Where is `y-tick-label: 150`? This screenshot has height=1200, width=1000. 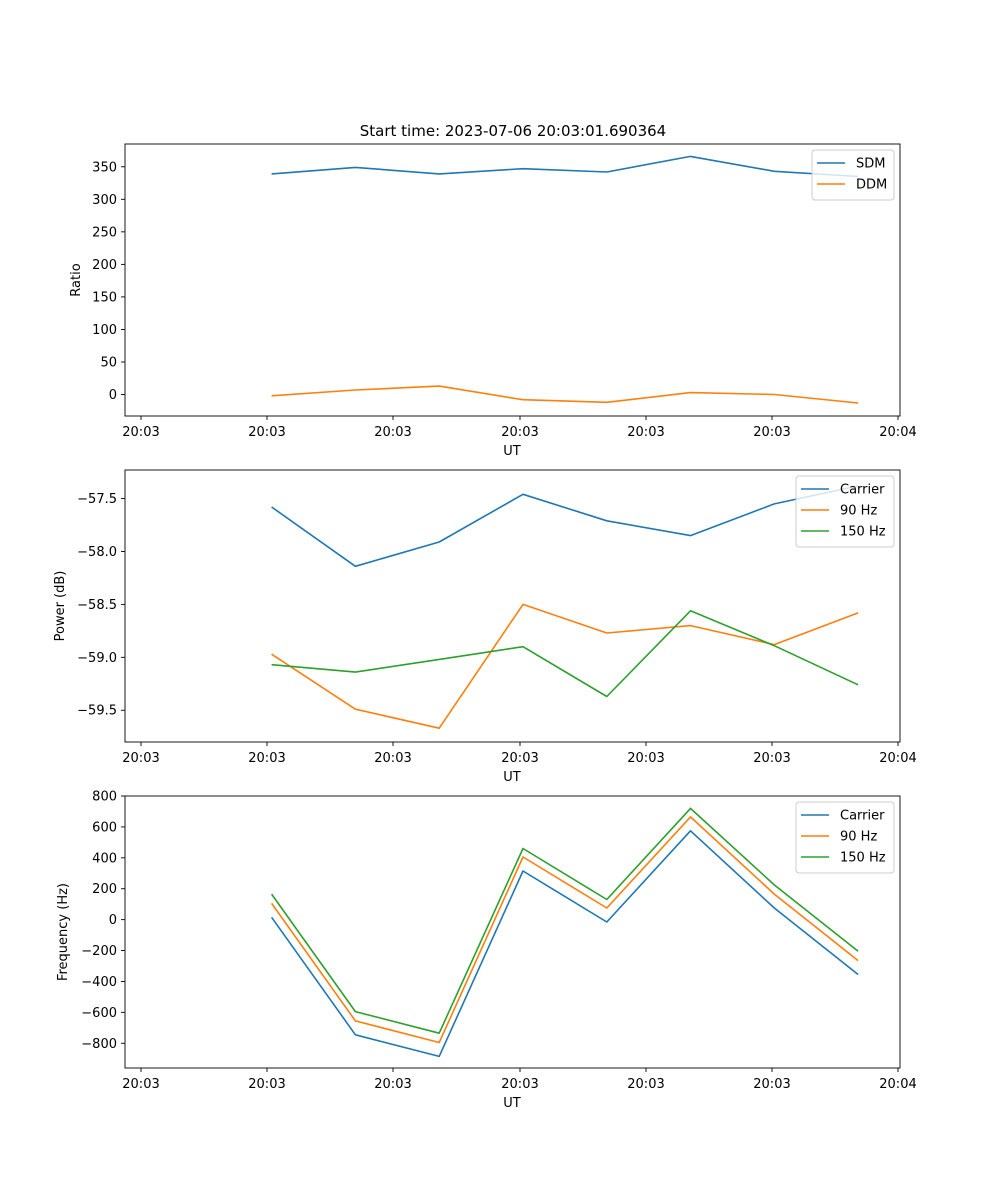
y-tick-label: 150 is located at coordinates (104, 297).